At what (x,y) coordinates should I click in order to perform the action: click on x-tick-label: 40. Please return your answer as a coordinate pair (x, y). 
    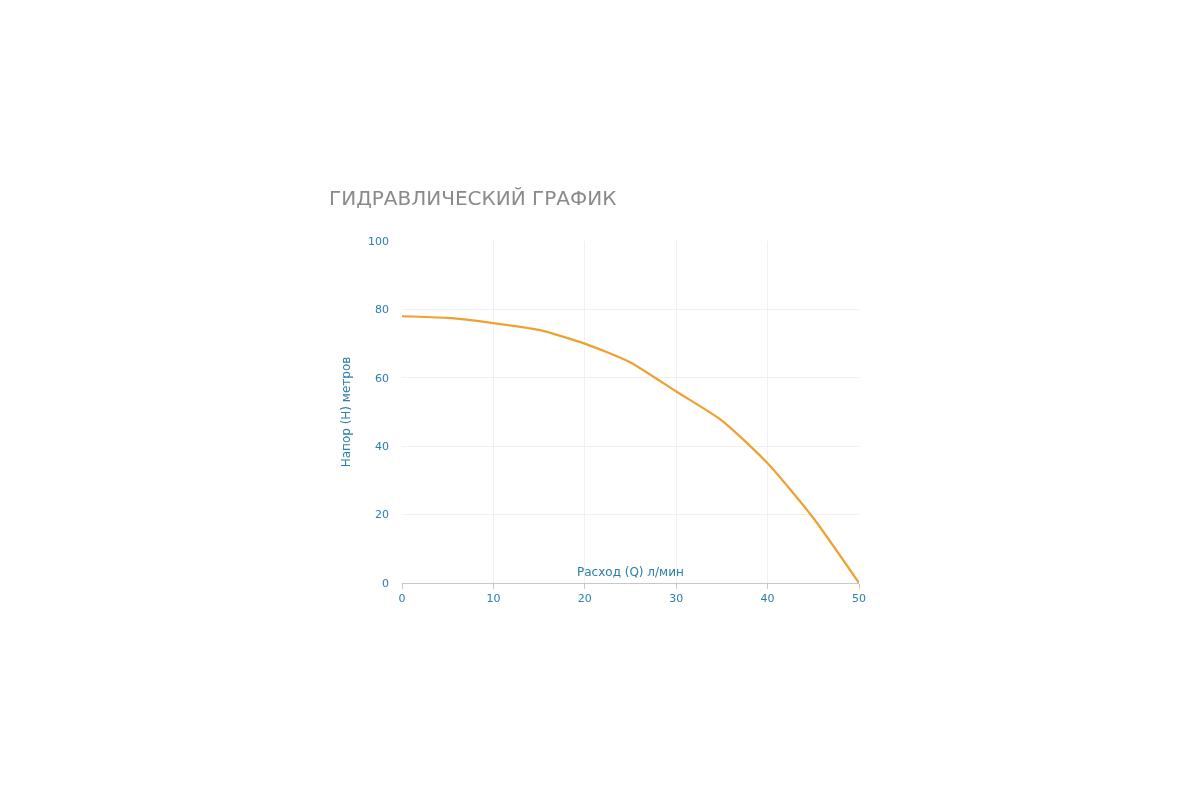
    Looking at the image, I should click on (767, 599).